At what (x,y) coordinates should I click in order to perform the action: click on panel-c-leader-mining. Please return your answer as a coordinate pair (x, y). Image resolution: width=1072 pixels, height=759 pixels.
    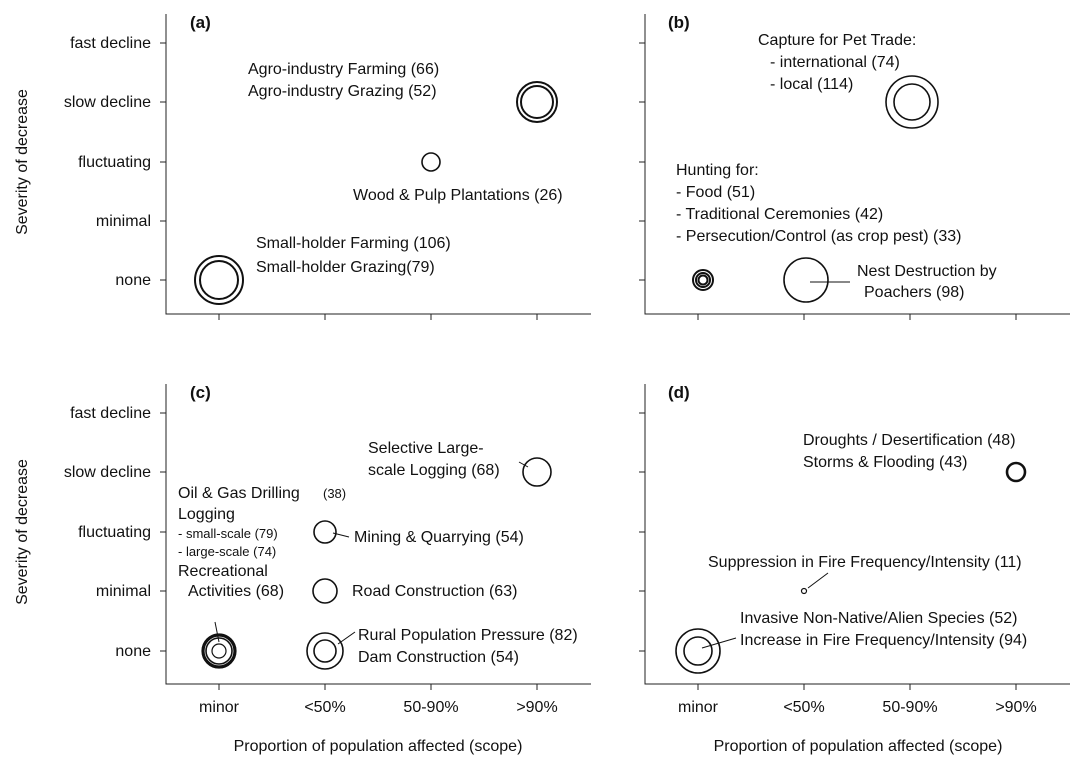
    Looking at the image, I should click on (341, 535).